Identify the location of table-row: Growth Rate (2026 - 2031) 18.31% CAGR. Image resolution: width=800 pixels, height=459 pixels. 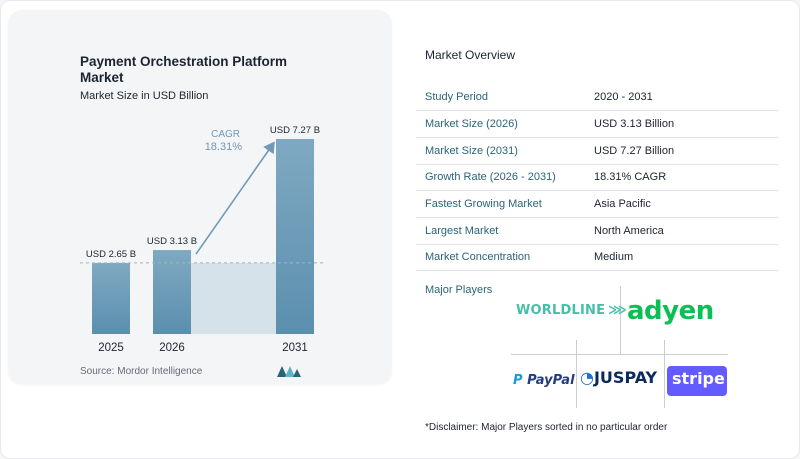
(597, 178).